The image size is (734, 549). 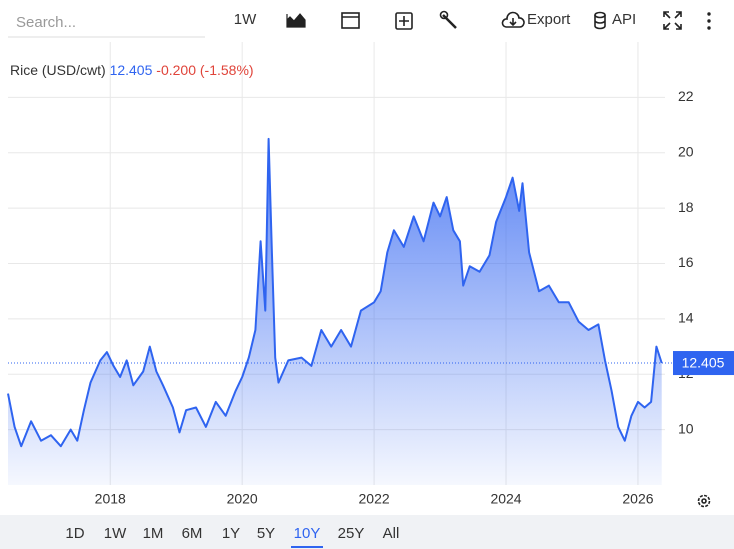 What do you see at coordinates (307, 533) in the screenshot?
I see `range-button: 10Y` at bounding box center [307, 533].